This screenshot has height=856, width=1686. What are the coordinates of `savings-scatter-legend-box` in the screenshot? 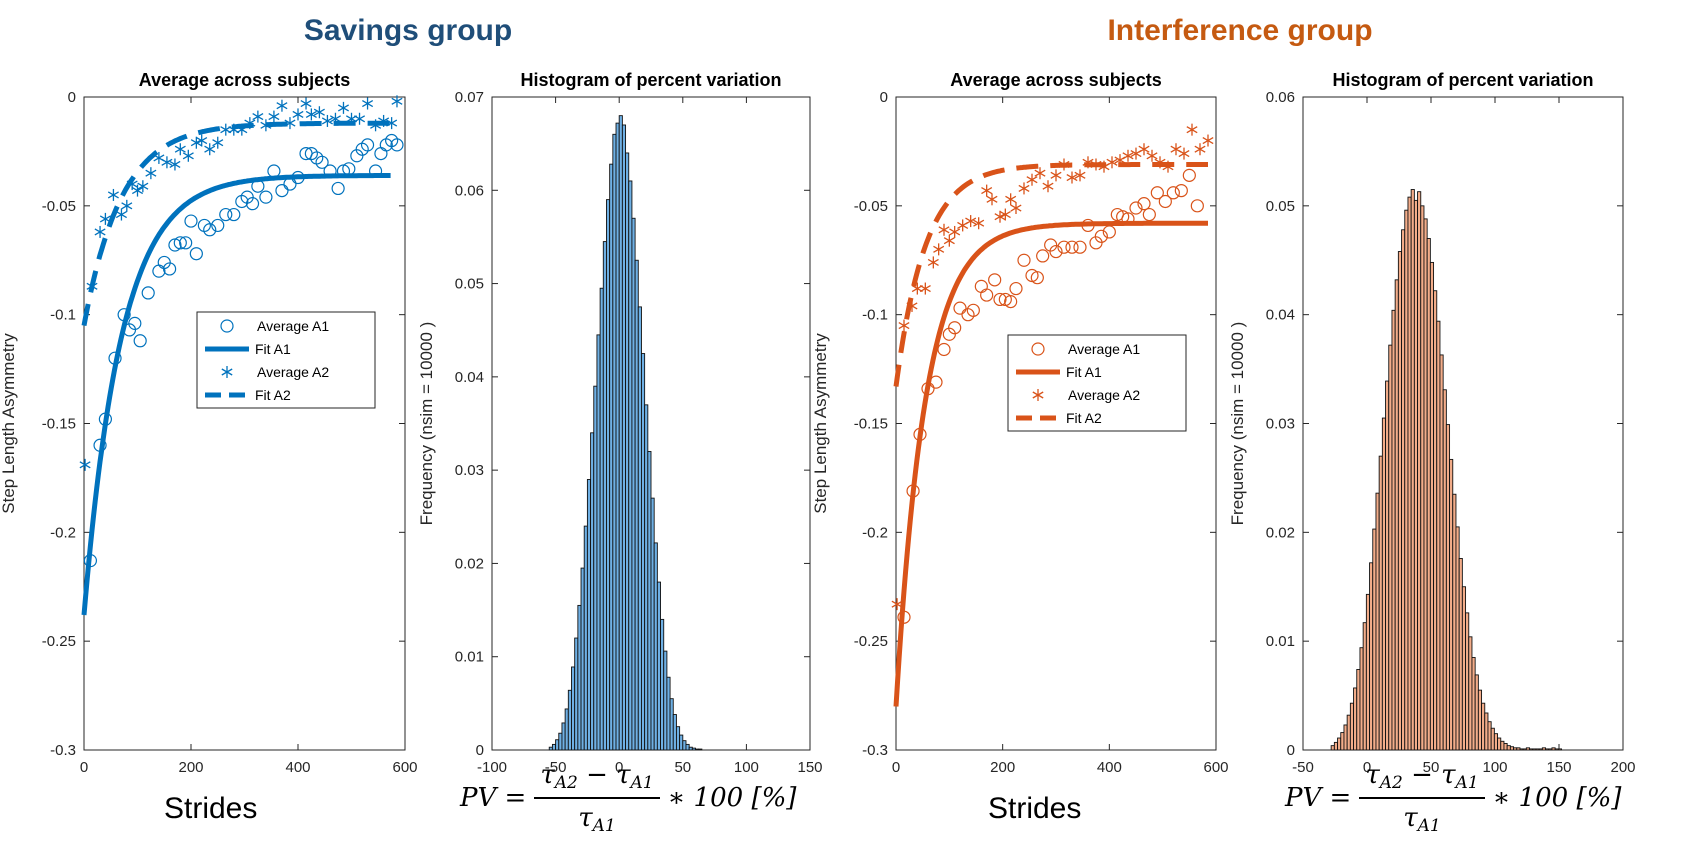 It's located at (286, 360).